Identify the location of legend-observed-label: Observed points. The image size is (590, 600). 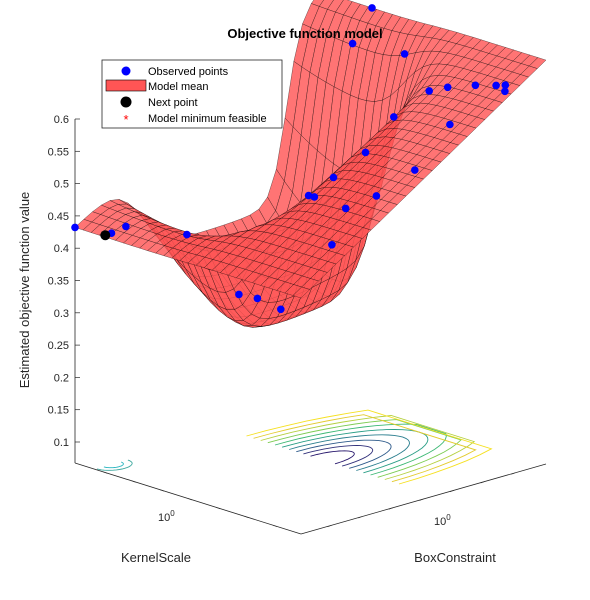
(188, 72).